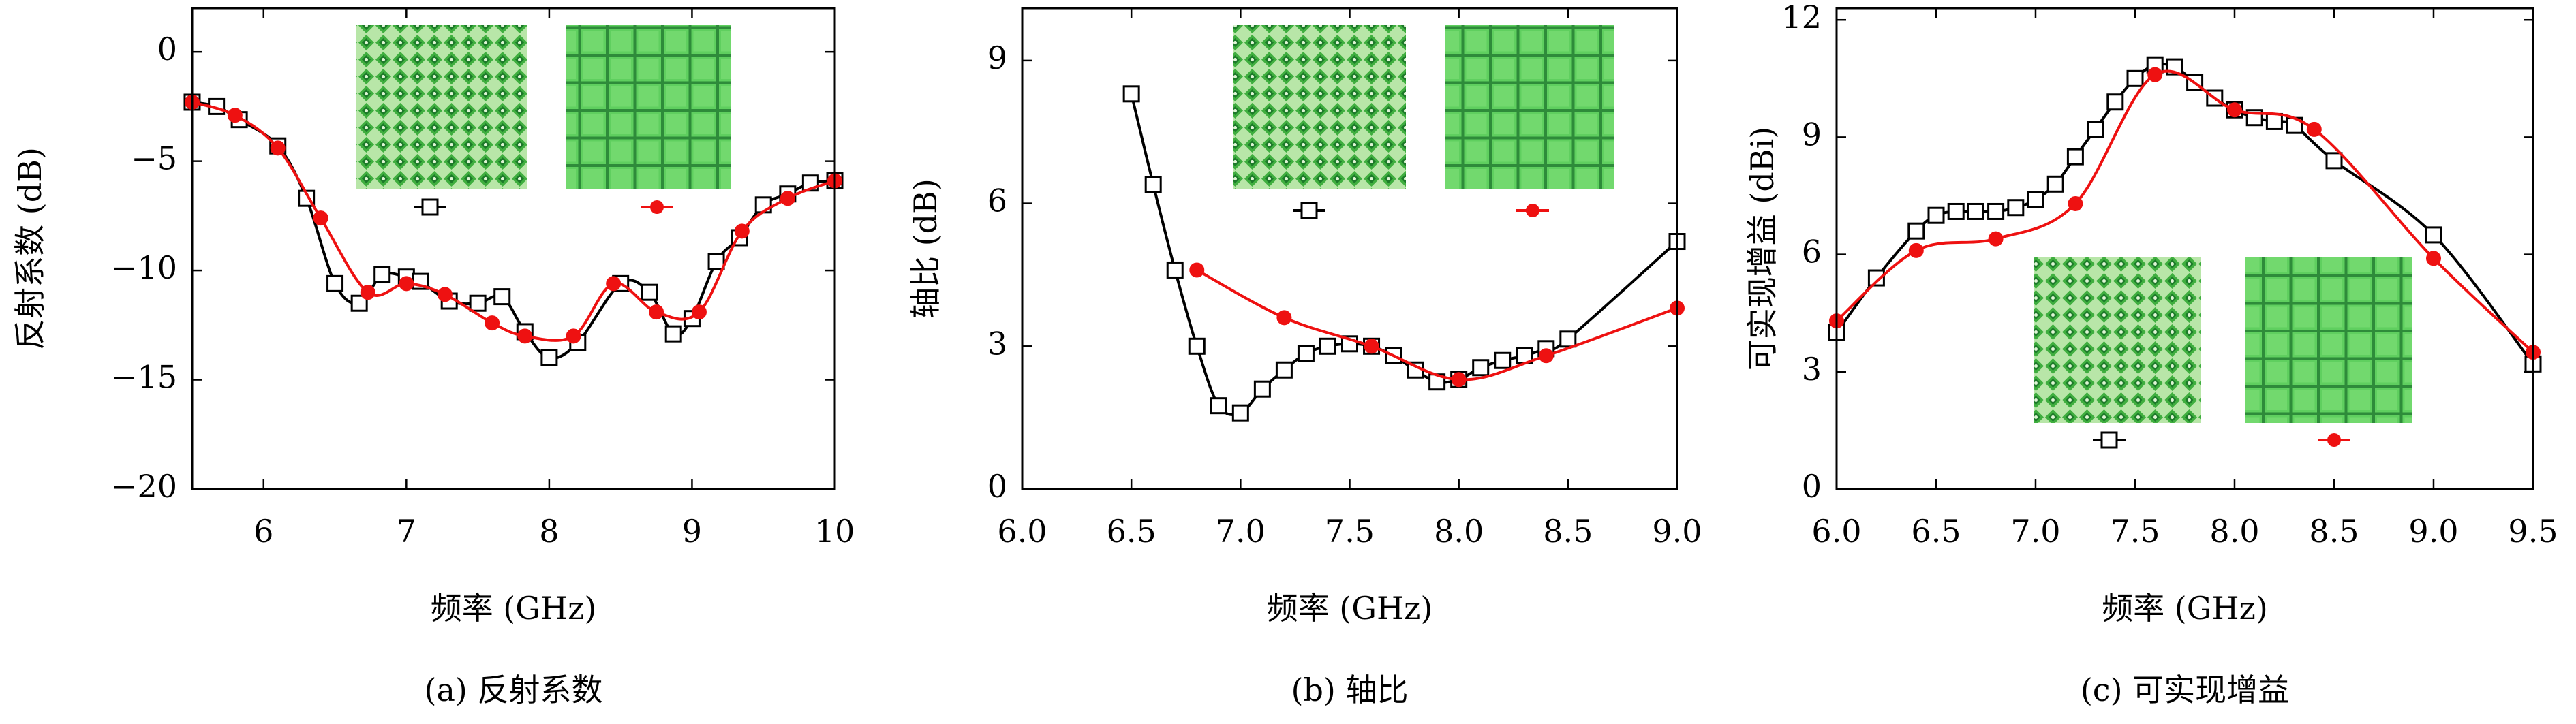  Describe the element at coordinates (154, 158) in the screenshot. I see `y-tick-label: −5` at that location.